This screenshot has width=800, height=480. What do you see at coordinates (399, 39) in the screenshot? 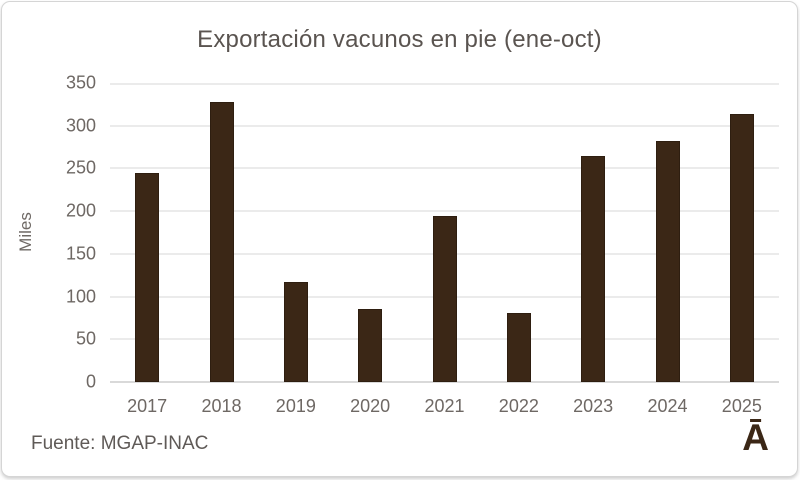
I see `chart-title: Exportación vacunos en pie (ene-oct)` at bounding box center [399, 39].